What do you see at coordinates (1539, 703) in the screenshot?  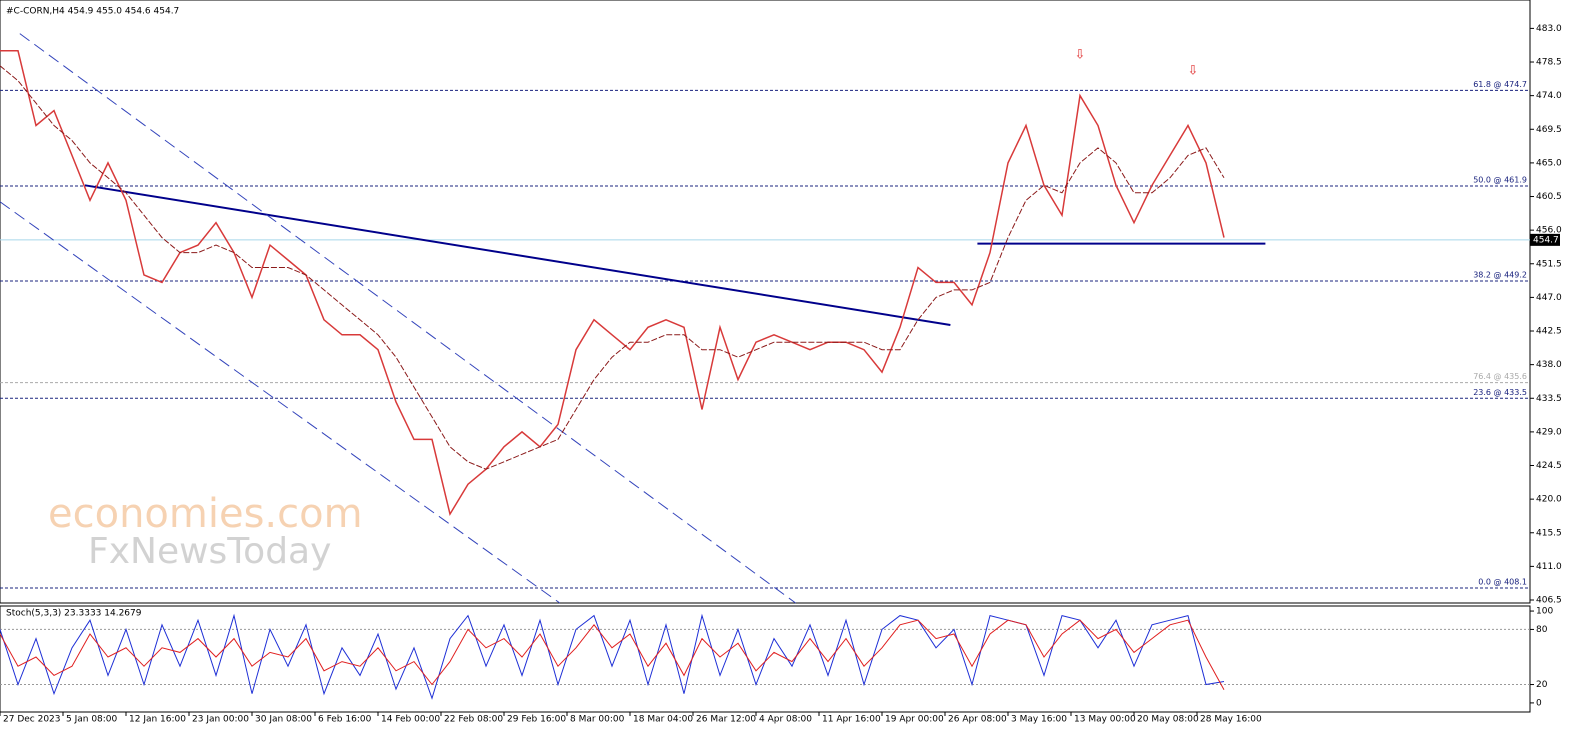 I see `y-tick-label: 0` at bounding box center [1539, 703].